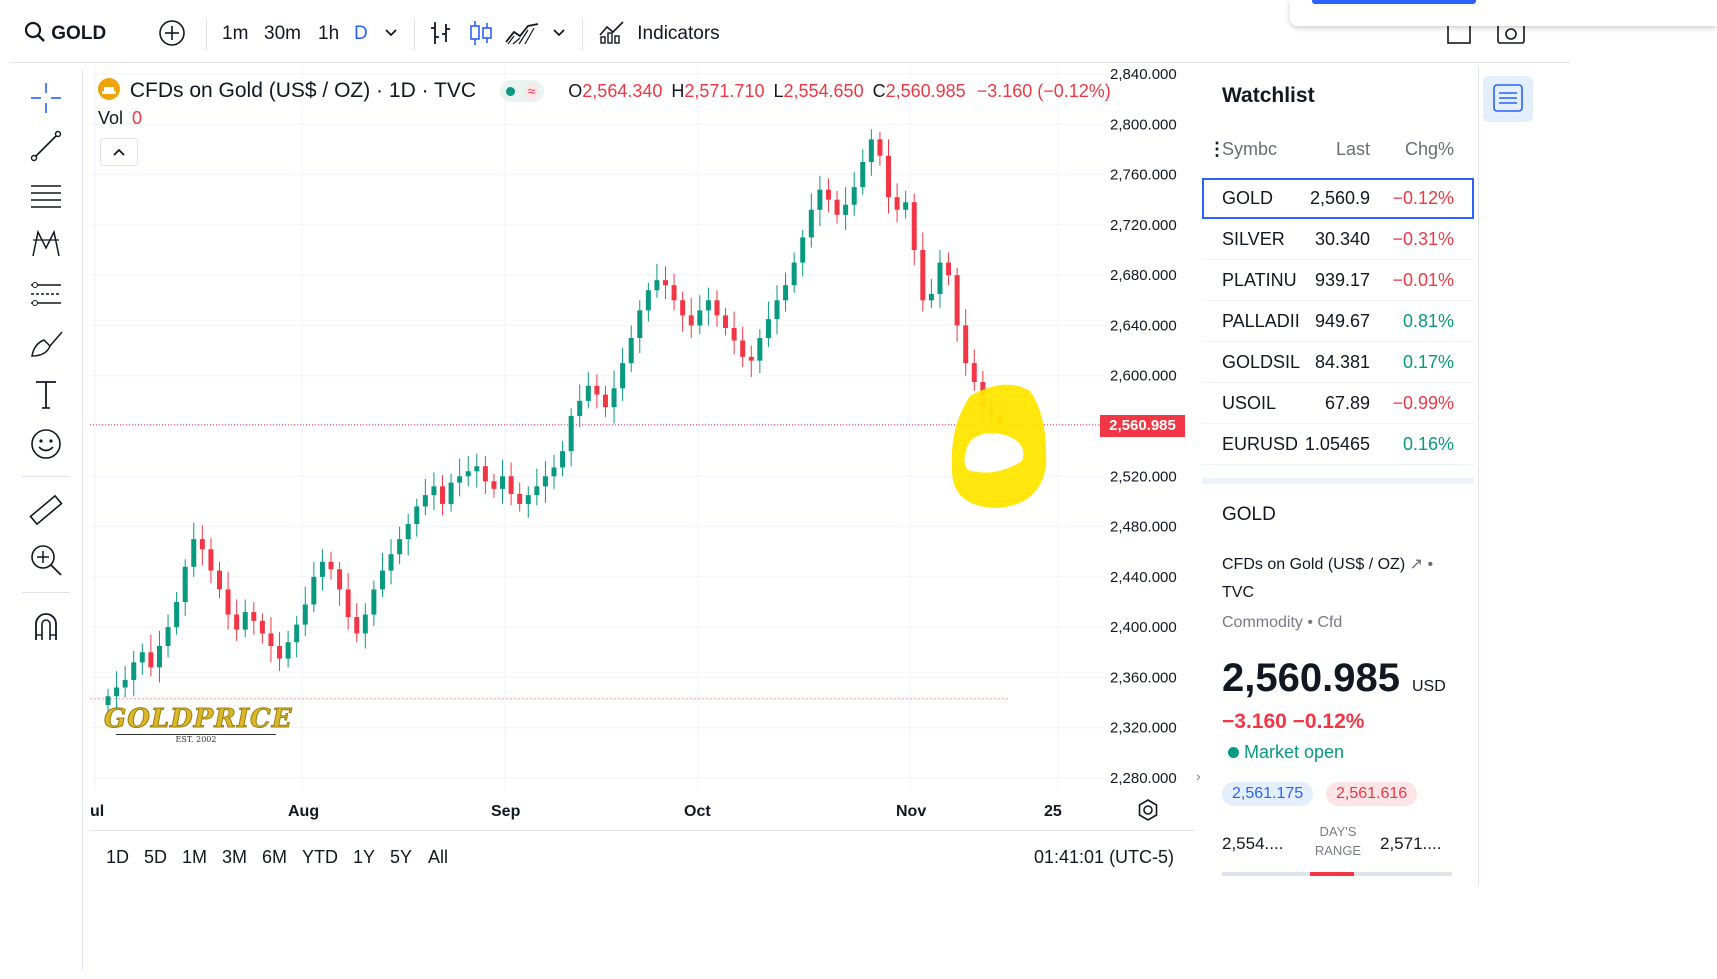 Image resolution: width=1717 pixels, height=979 pixels. Describe the element at coordinates (46, 244) in the screenshot. I see `pattern-tool` at that location.